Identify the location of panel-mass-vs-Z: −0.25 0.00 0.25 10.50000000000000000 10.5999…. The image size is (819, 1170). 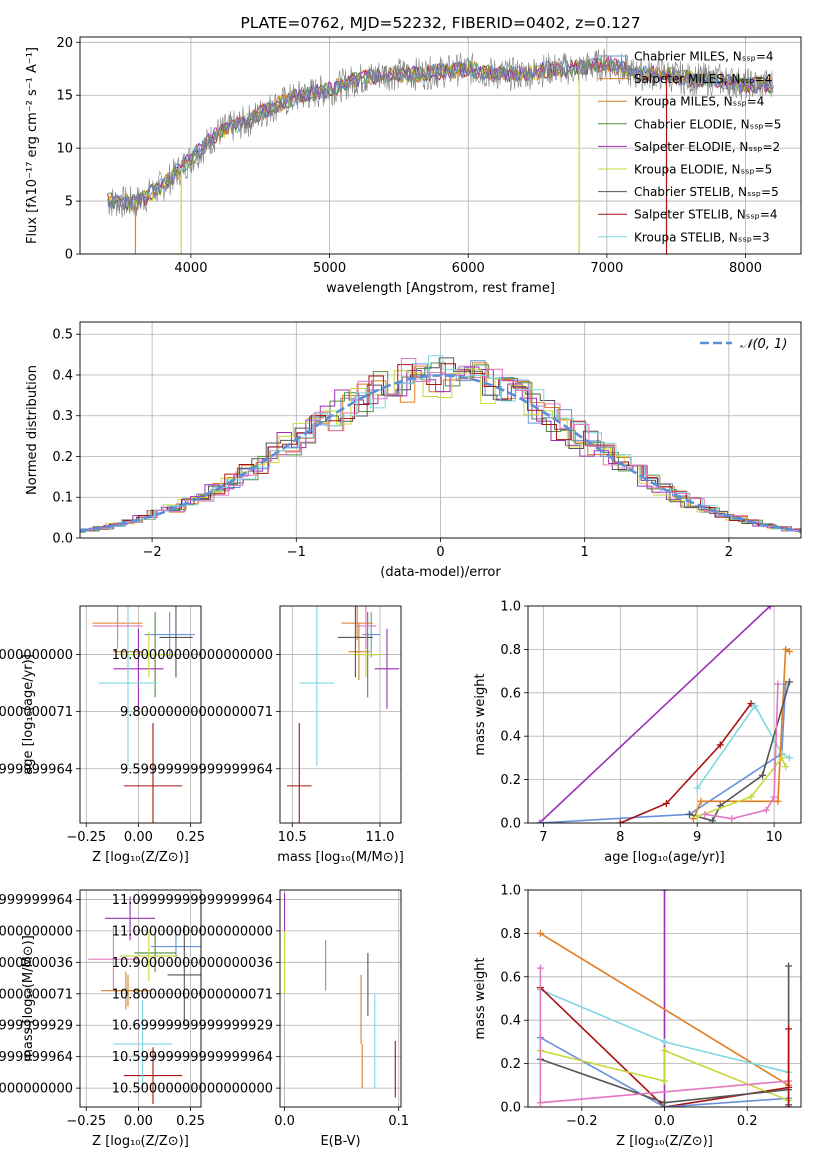
(102, 1019).